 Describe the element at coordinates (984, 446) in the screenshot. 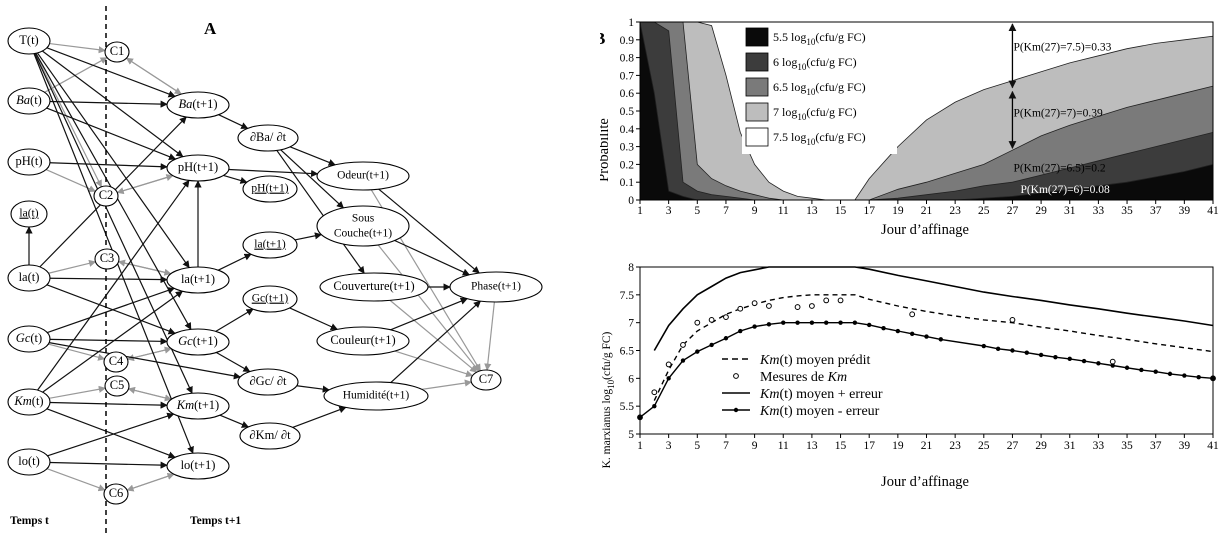

I see `x-tick-label: 25` at that location.